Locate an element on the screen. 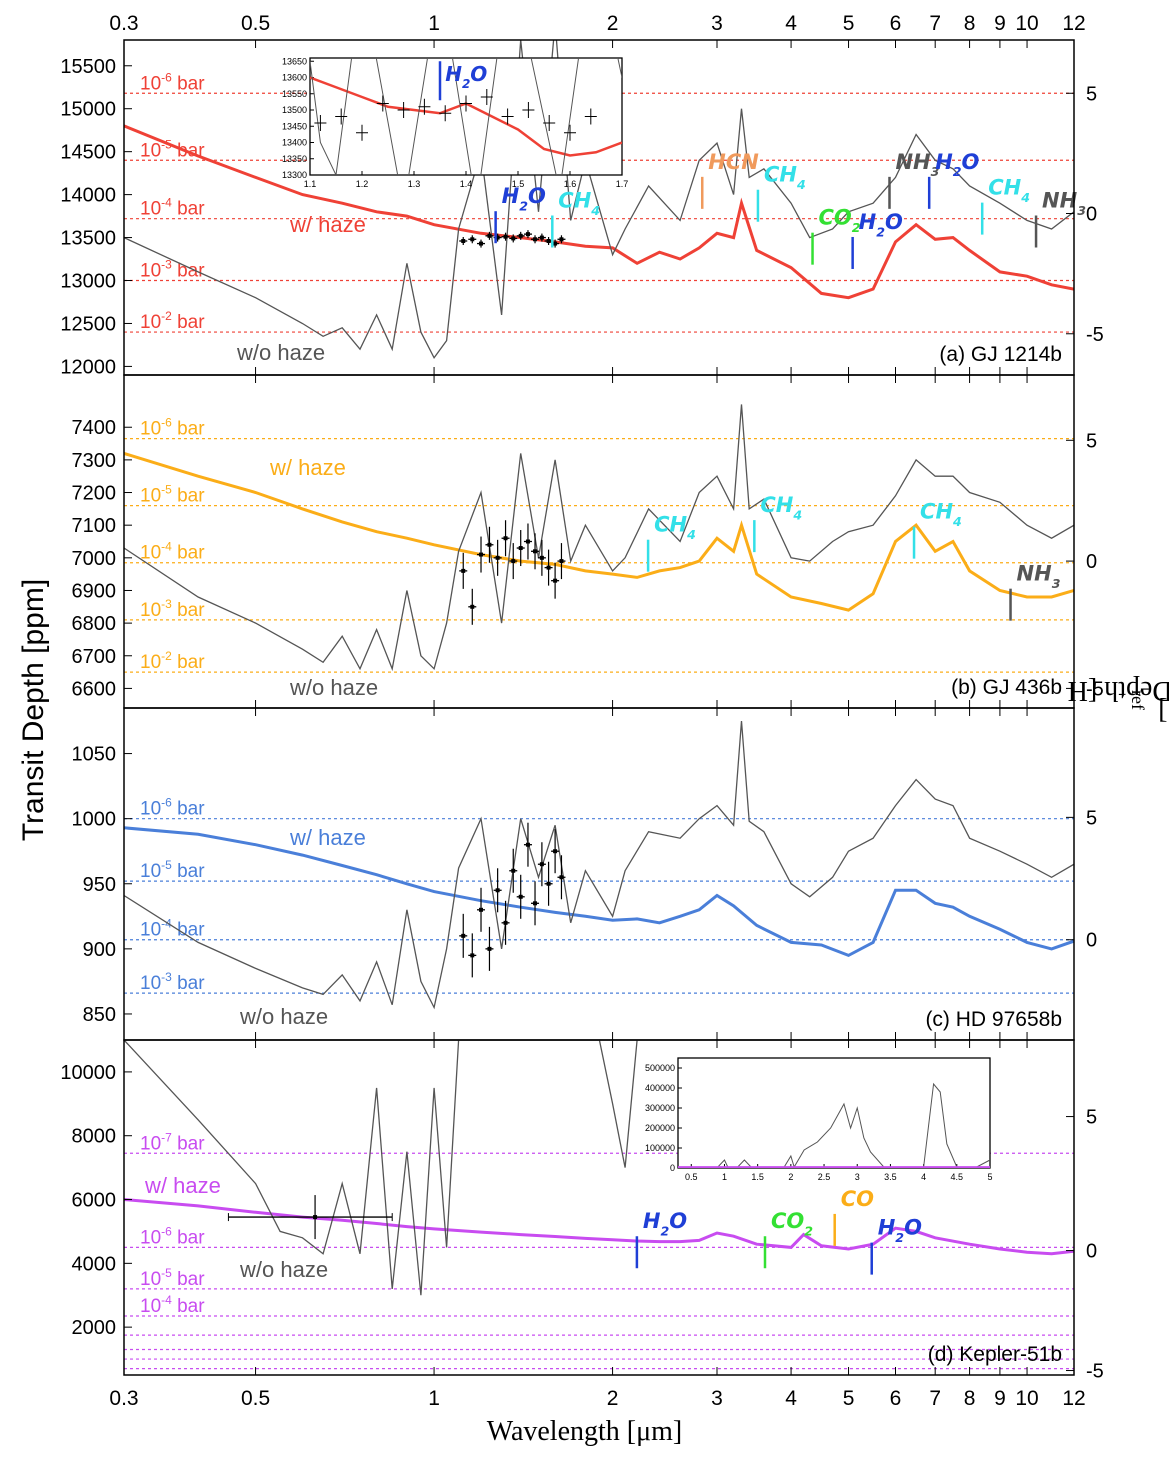 This screenshot has width=1169, height=1463. x-tick-label-top: 10 is located at coordinates (1026, 23).